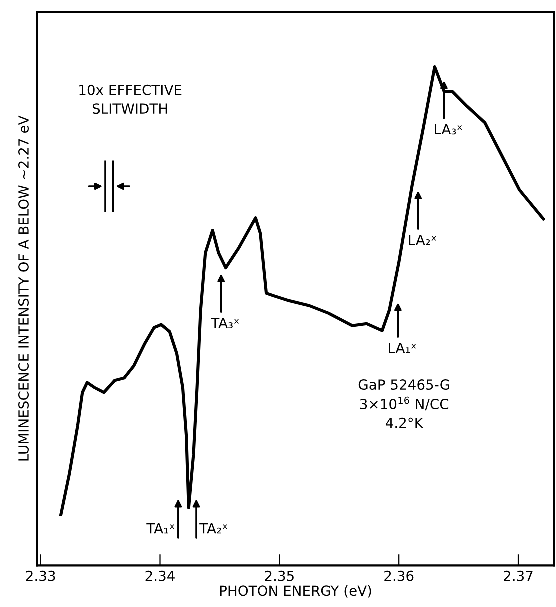 This screenshot has width=556, height=607. What do you see at coordinates (296, 591) in the screenshot?
I see `x-axis-title: PHOTON ENERGY (eV)` at bounding box center [296, 591].